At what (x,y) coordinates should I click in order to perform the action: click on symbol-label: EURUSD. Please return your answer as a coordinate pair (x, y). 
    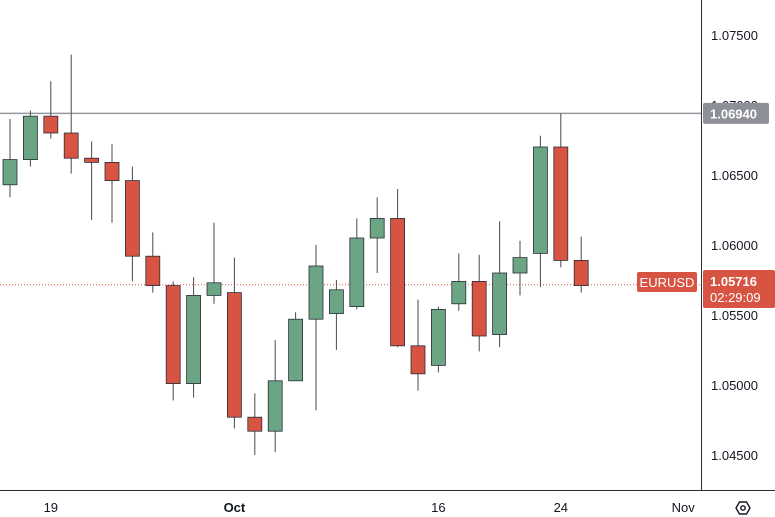
    Looking at the image, I should click on (667, 282).